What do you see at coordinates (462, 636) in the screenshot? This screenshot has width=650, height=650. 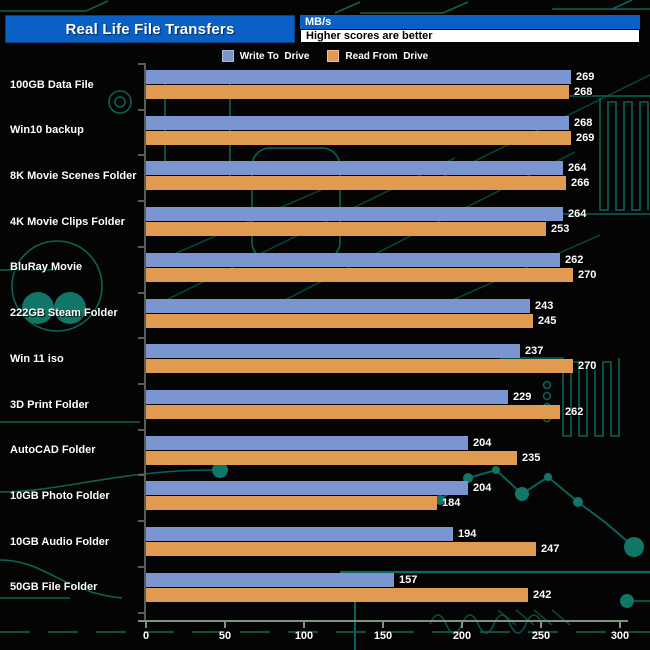 I see `x-axis-tick-label: 200` at bounding box center [462, 636].